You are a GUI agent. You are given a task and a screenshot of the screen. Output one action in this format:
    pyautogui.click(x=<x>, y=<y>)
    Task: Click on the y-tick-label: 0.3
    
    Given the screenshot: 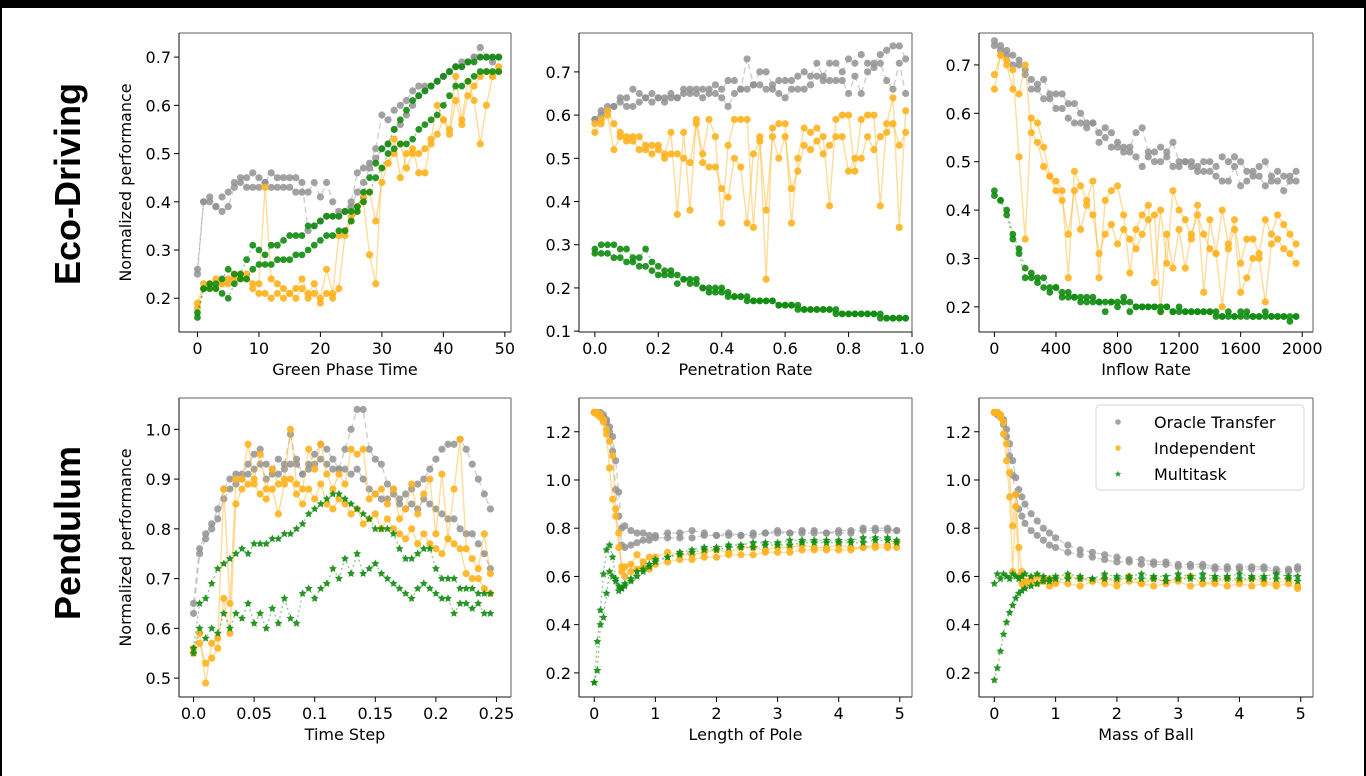 What is the action you would take?
    pyautogui.click(x=158, y=250)
    